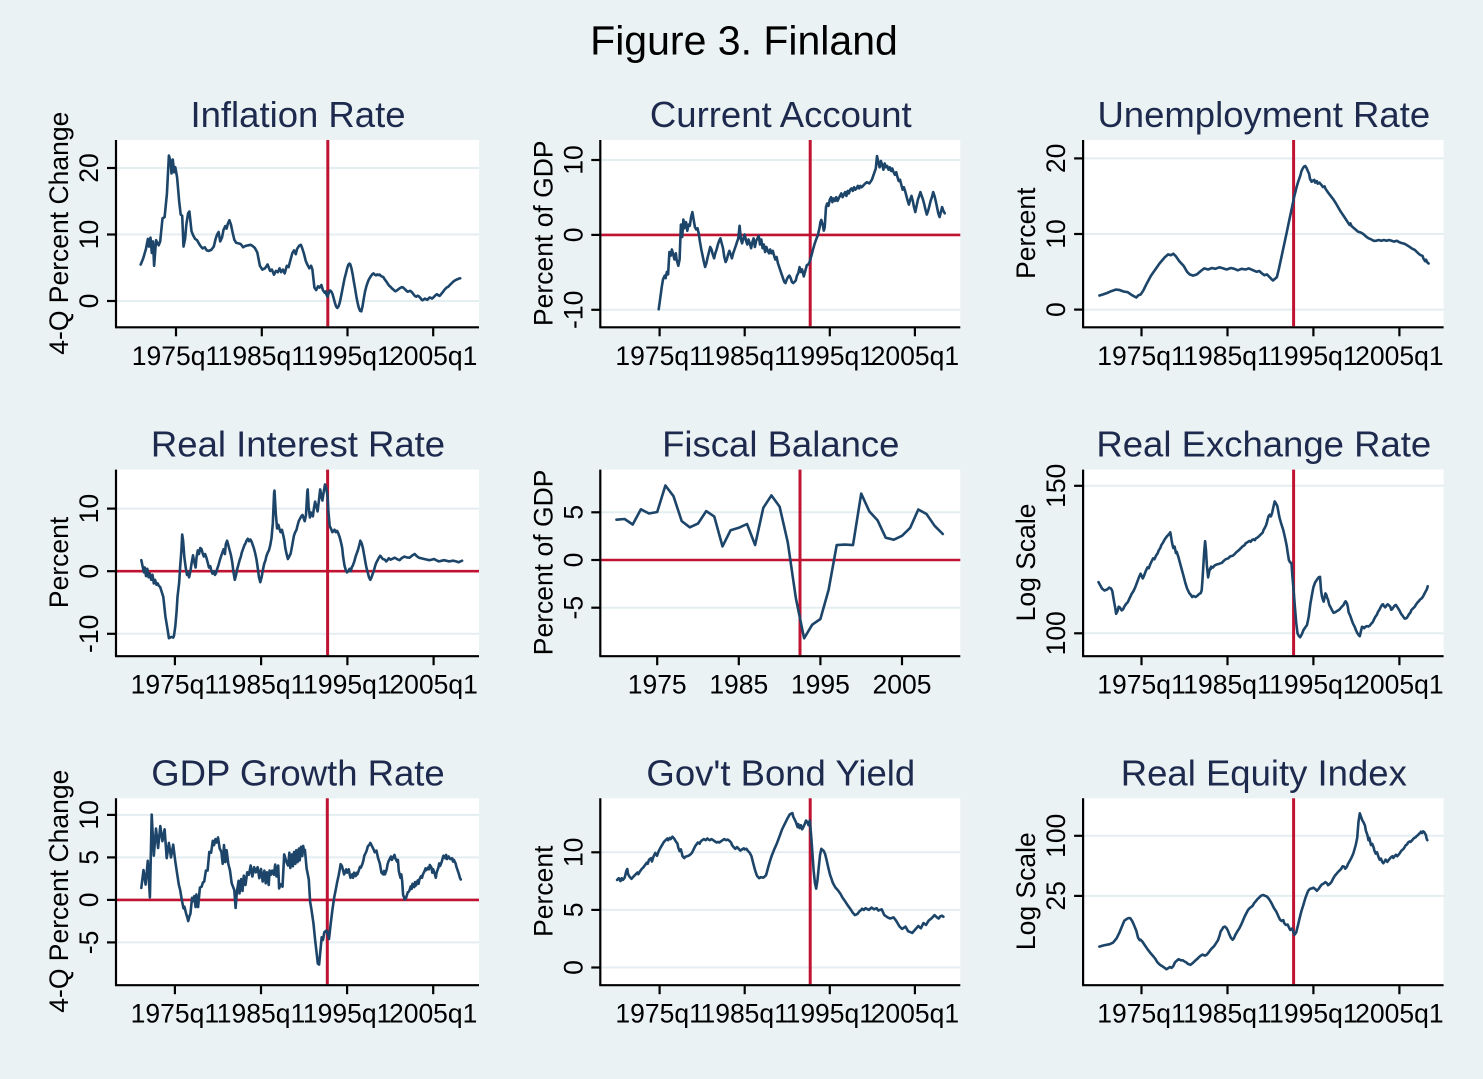 The height and width of the screenshot is (1079, 1483). I want to click on svg-text: Current Account, so click(781, 114).